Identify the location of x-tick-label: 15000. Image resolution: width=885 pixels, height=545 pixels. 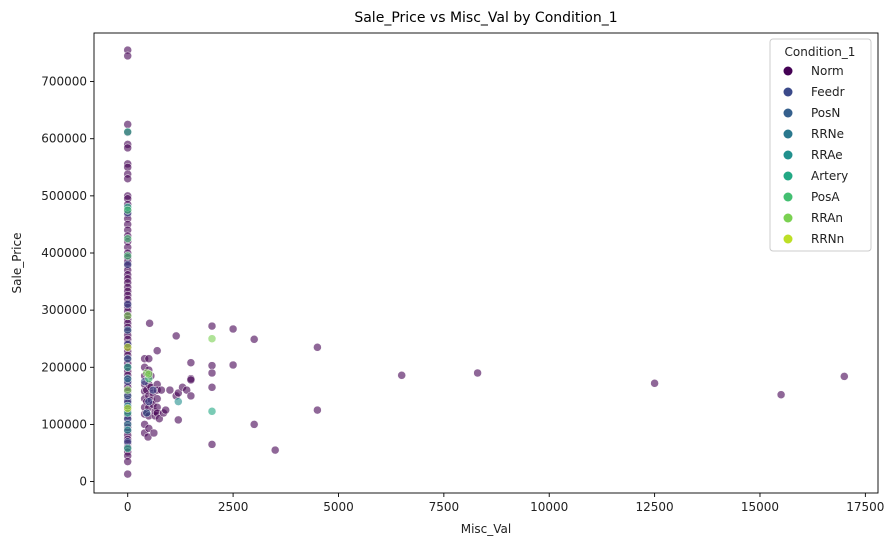
(760, 507).